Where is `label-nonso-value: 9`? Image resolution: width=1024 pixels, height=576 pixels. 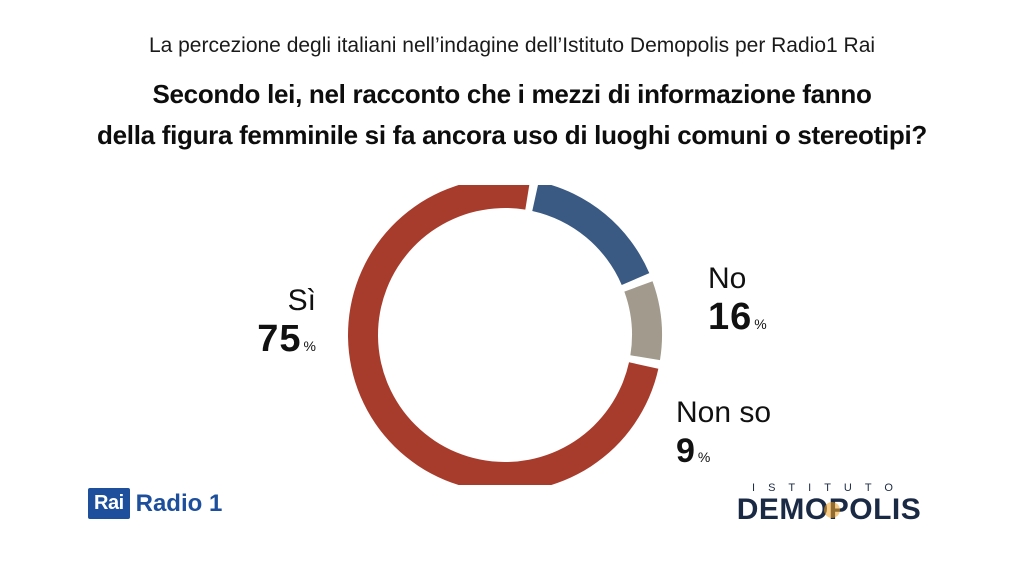
label-nonso-value: 9 is located at coordinates (686, 451).